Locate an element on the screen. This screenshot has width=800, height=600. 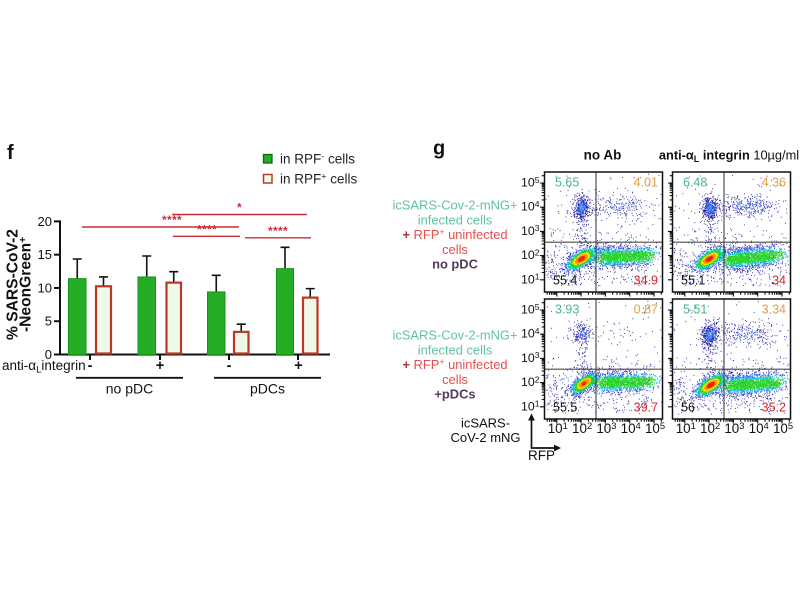
svg-text: 5.51 is located at coordinates (695, 310).